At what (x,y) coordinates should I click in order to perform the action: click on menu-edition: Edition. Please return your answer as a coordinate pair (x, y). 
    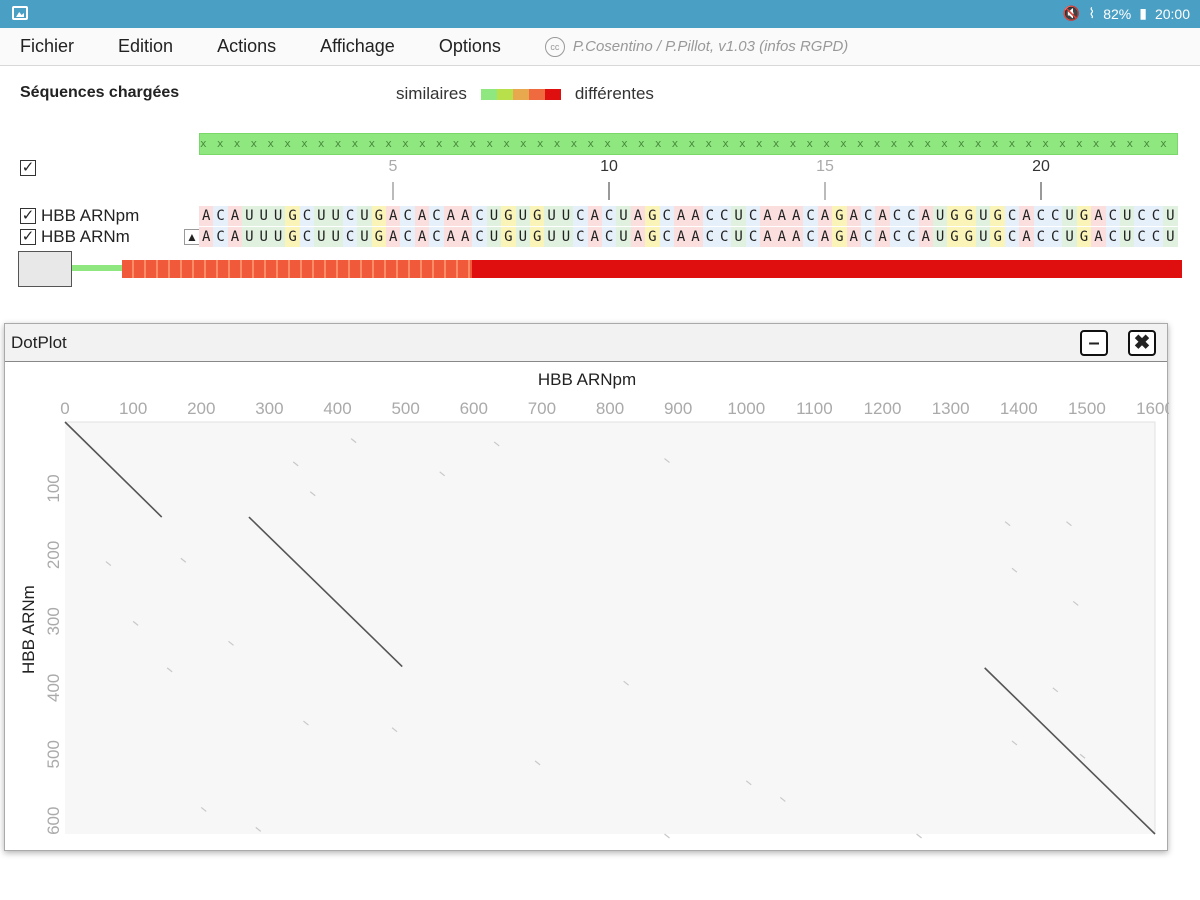
    Looking at the image, I should click on (146, 46).